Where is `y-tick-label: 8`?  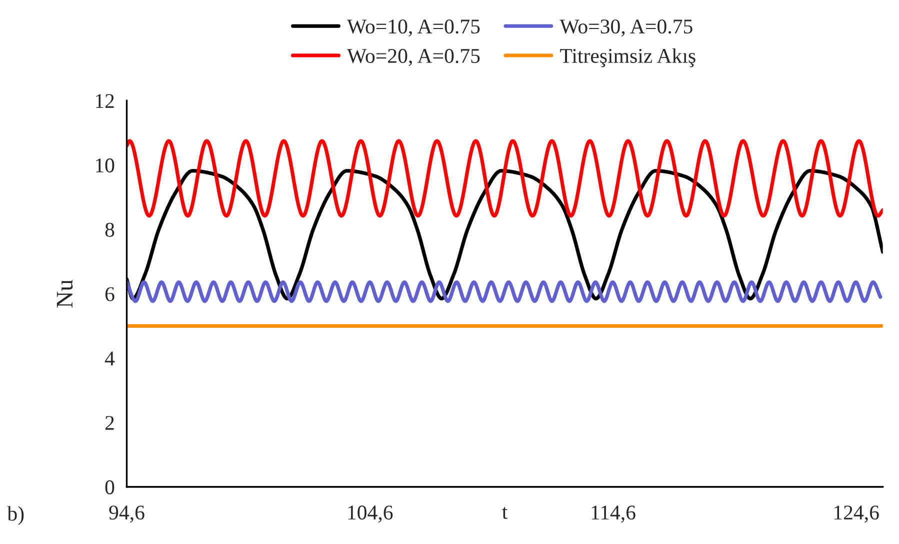
y-tick-label: 8 is located at coordinates (109, 229).